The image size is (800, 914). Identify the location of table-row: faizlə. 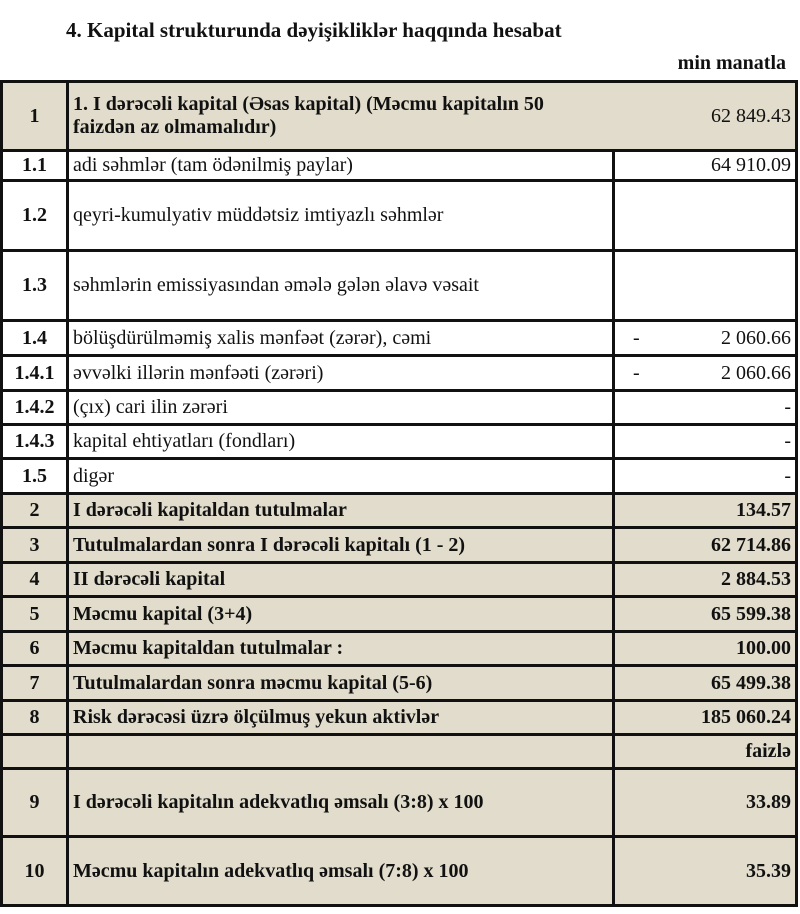
(399, 751).